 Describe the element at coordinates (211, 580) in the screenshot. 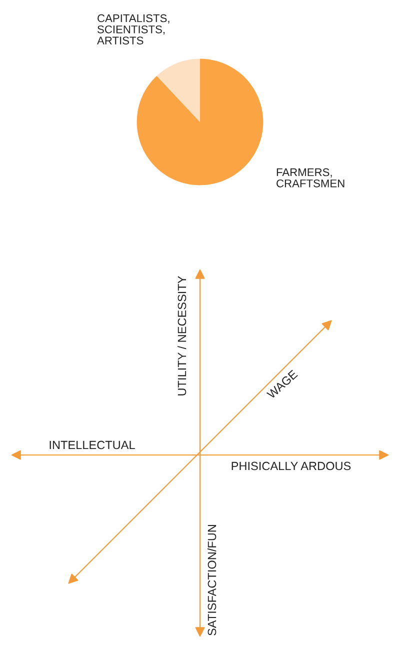

I see `text: SATISFACTION/FUN` at that location.